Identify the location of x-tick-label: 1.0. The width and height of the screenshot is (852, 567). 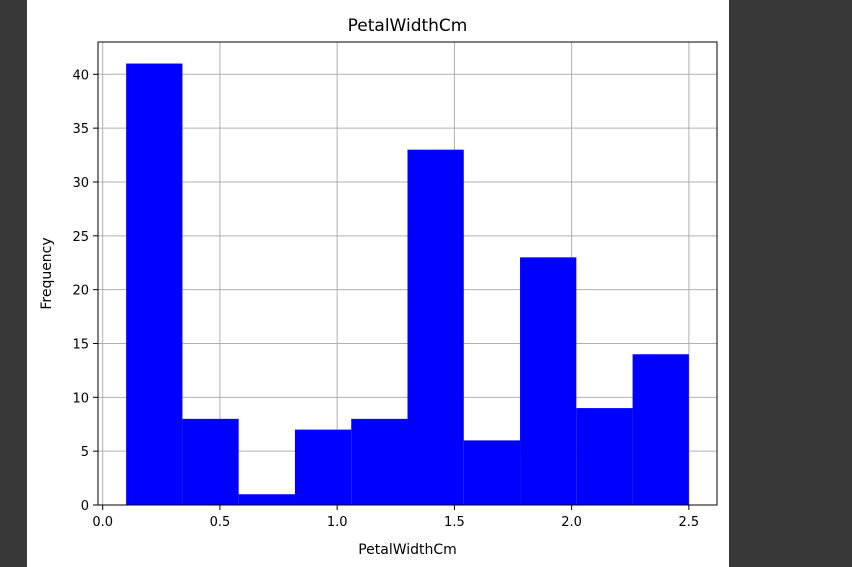
(337, 522).